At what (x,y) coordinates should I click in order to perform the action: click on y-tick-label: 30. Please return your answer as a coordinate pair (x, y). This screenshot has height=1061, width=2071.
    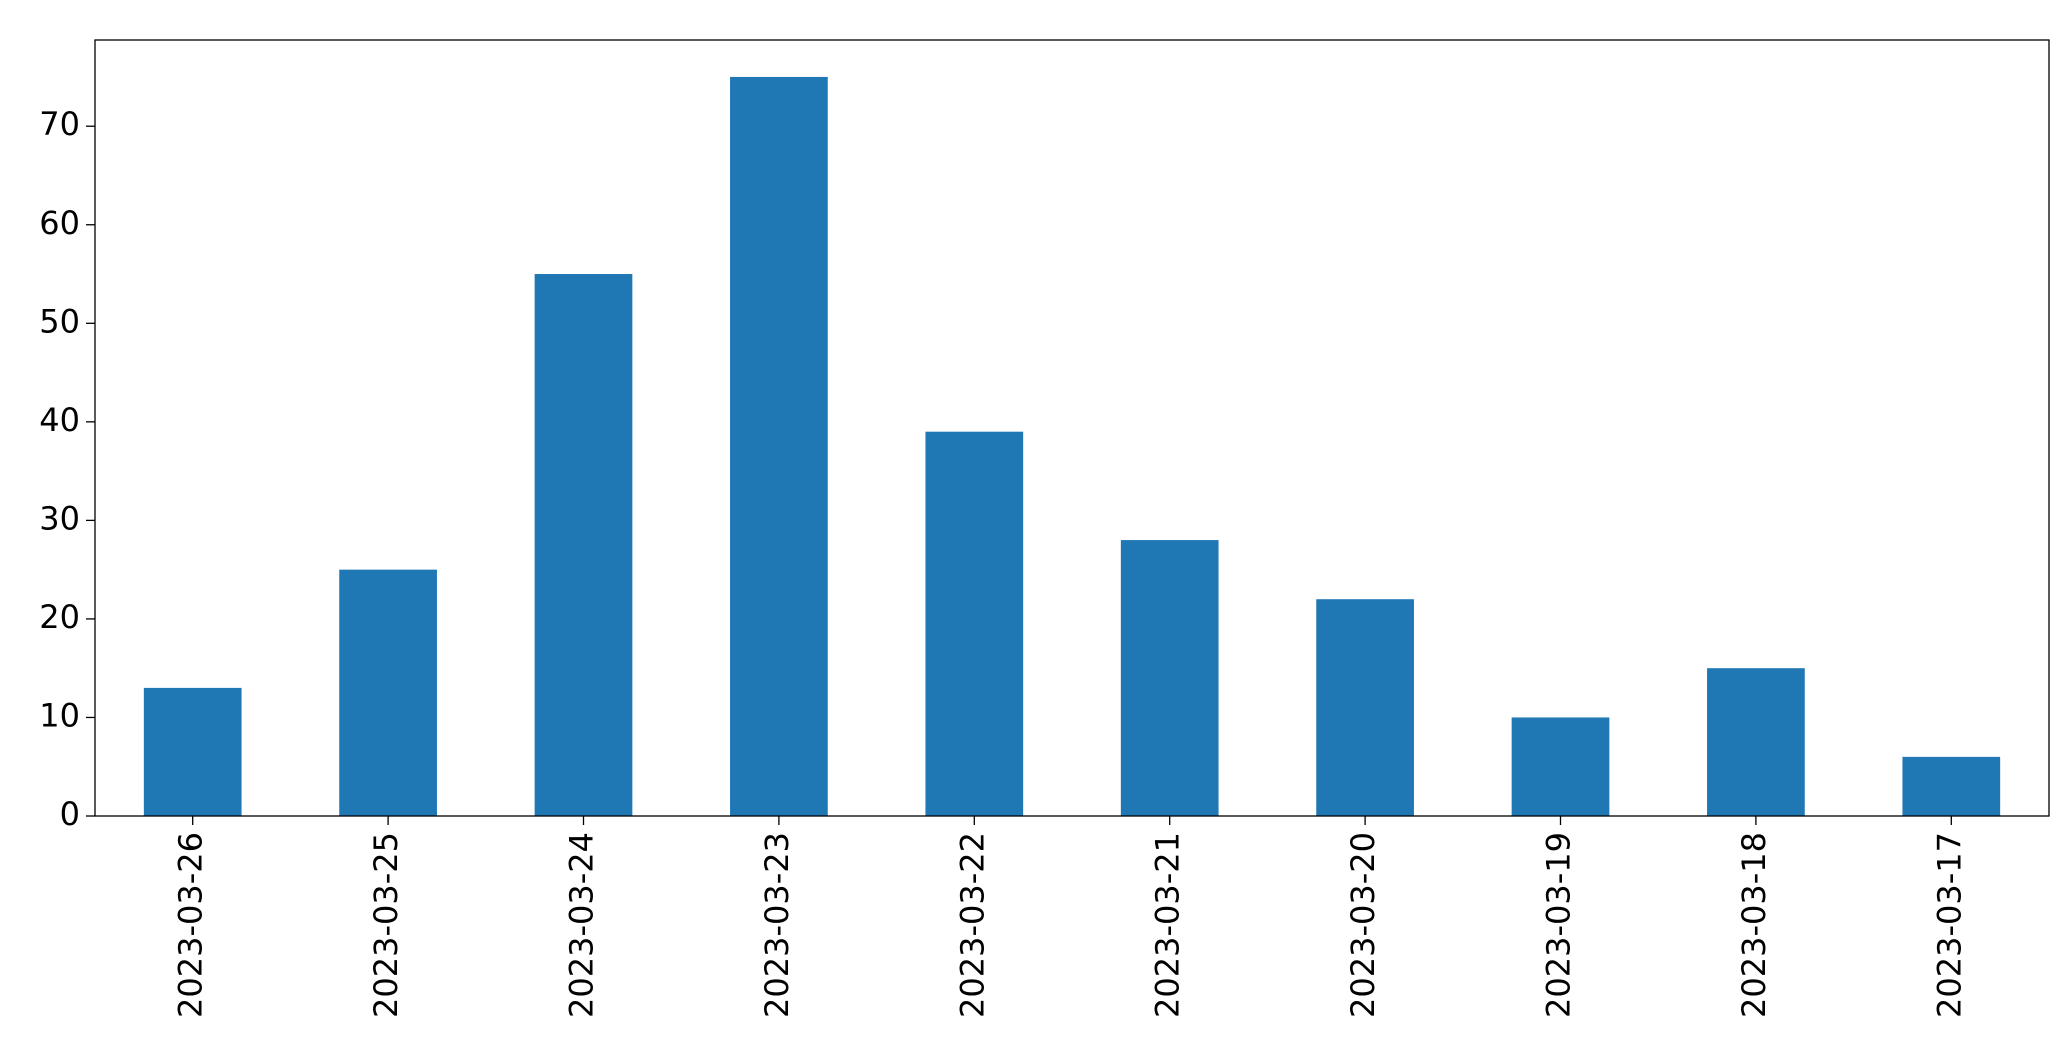
    Looking at the image, I should click on (59, 518).